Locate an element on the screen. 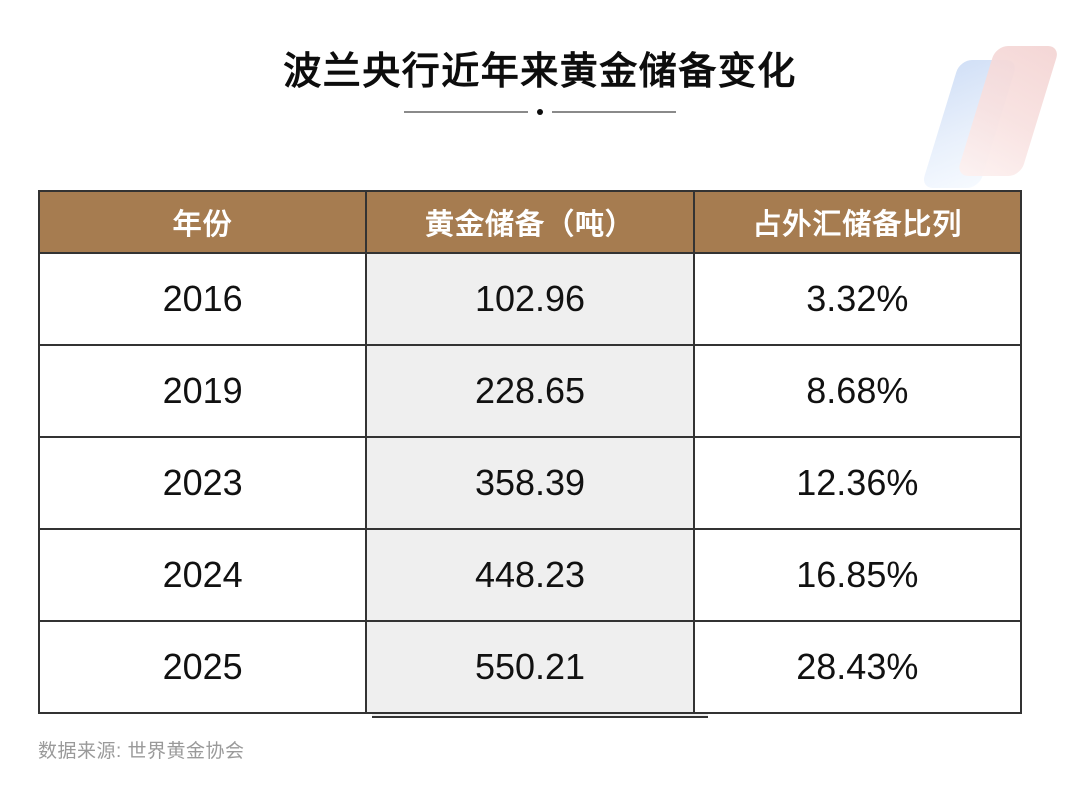 Image resolution: width=1080 pixels, height=792 pixels. page-title: 波兰央行近年来黄金储备变化 is located at coordinates (540, 72).